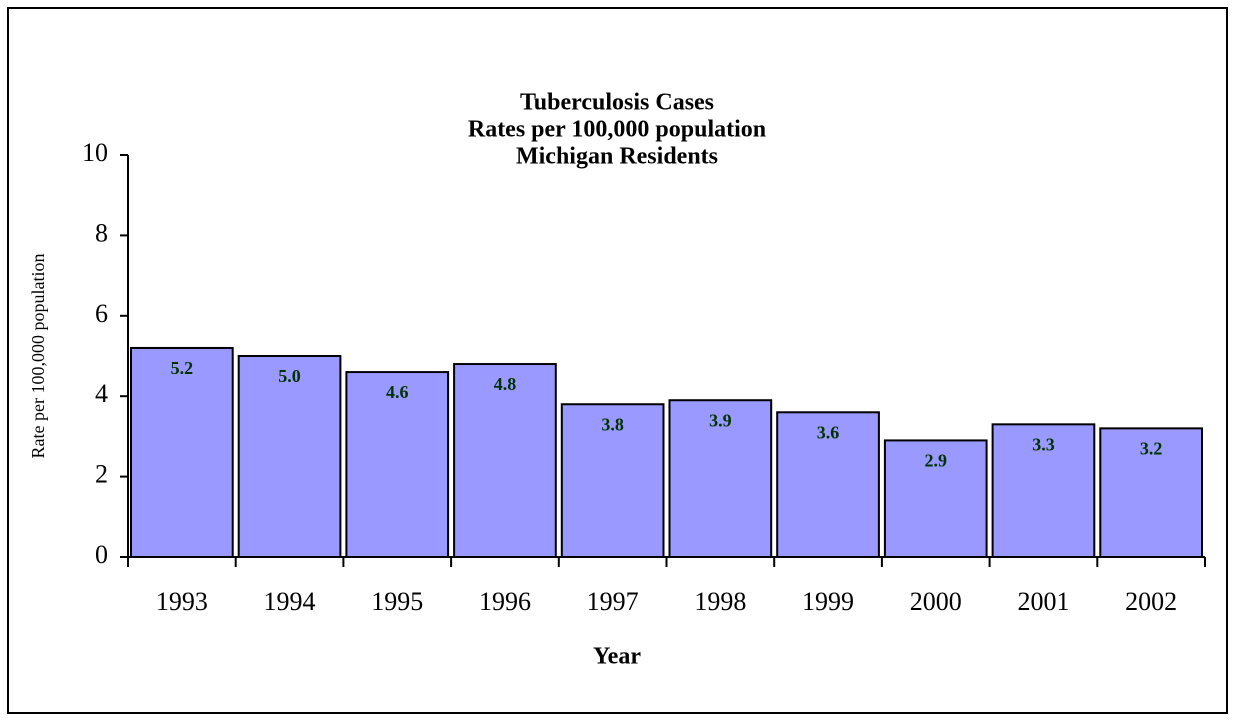  What do you see at coordinates (505, 601) in the screenshot?
I see `x-tick-label: 1996` at bounding box center [505, 601].